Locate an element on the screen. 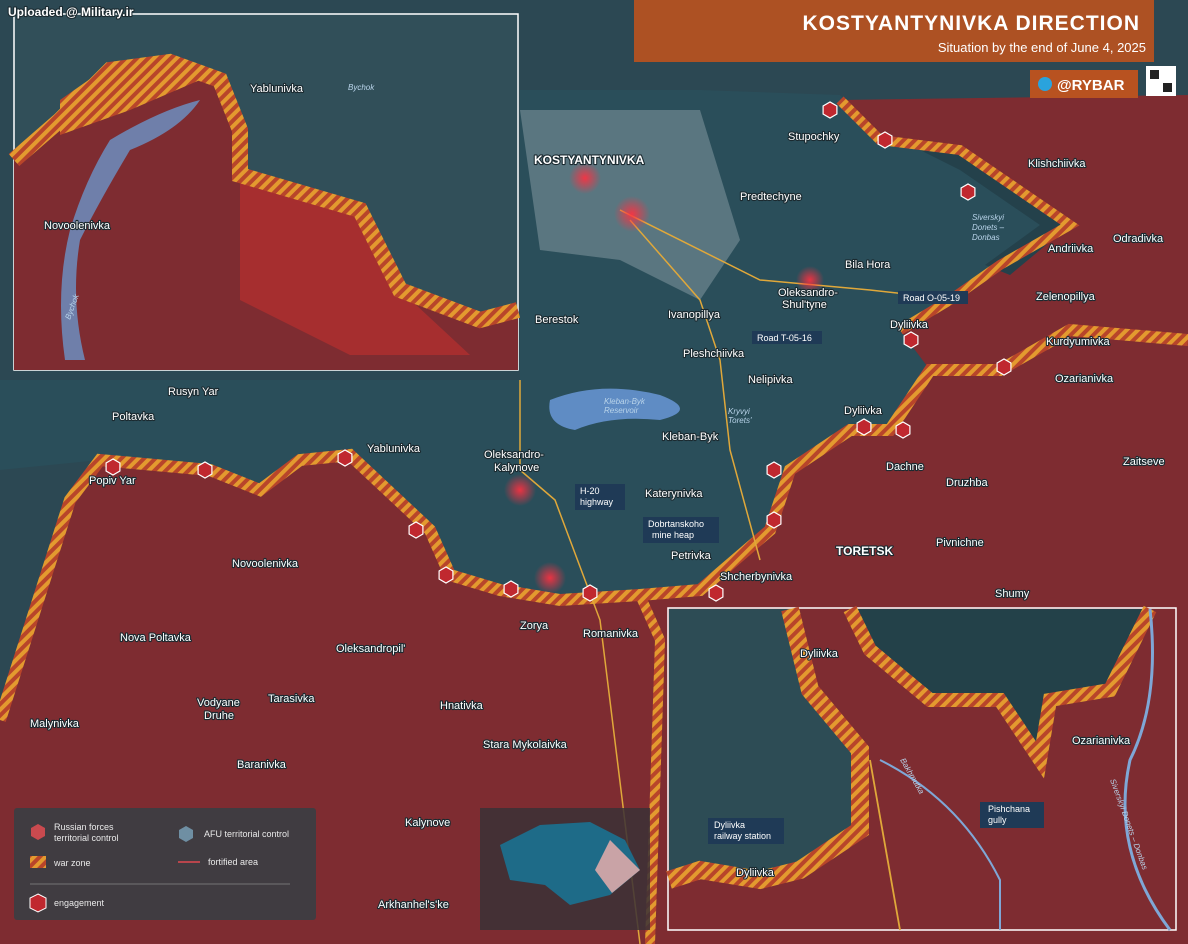 The height and width of the screenshot is (944, 1188). settlement-label: Druhe is located at coordinates (219, 716).